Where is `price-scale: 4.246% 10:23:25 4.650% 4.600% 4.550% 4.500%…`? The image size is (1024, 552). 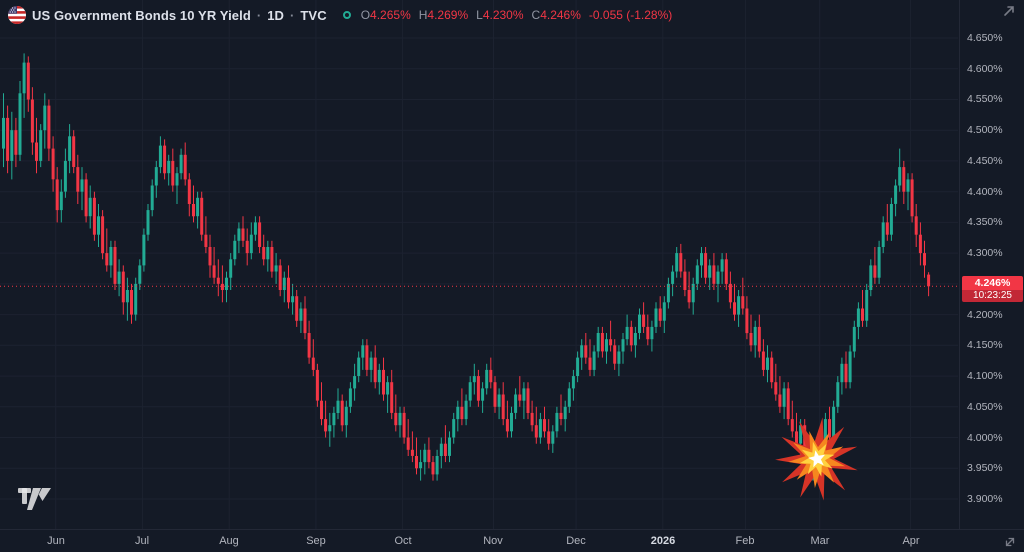
price-scale: 4.246% 10:23:25 4.650% 4.600% 4.550% 4.500%… is located at coordinates (991, 264).